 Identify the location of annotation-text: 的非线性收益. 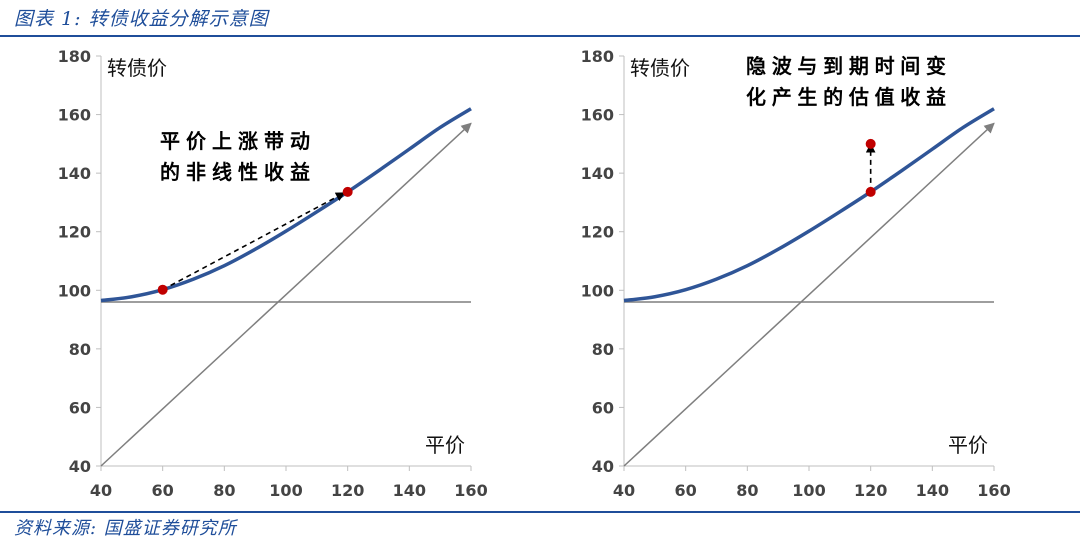
(235, 172).